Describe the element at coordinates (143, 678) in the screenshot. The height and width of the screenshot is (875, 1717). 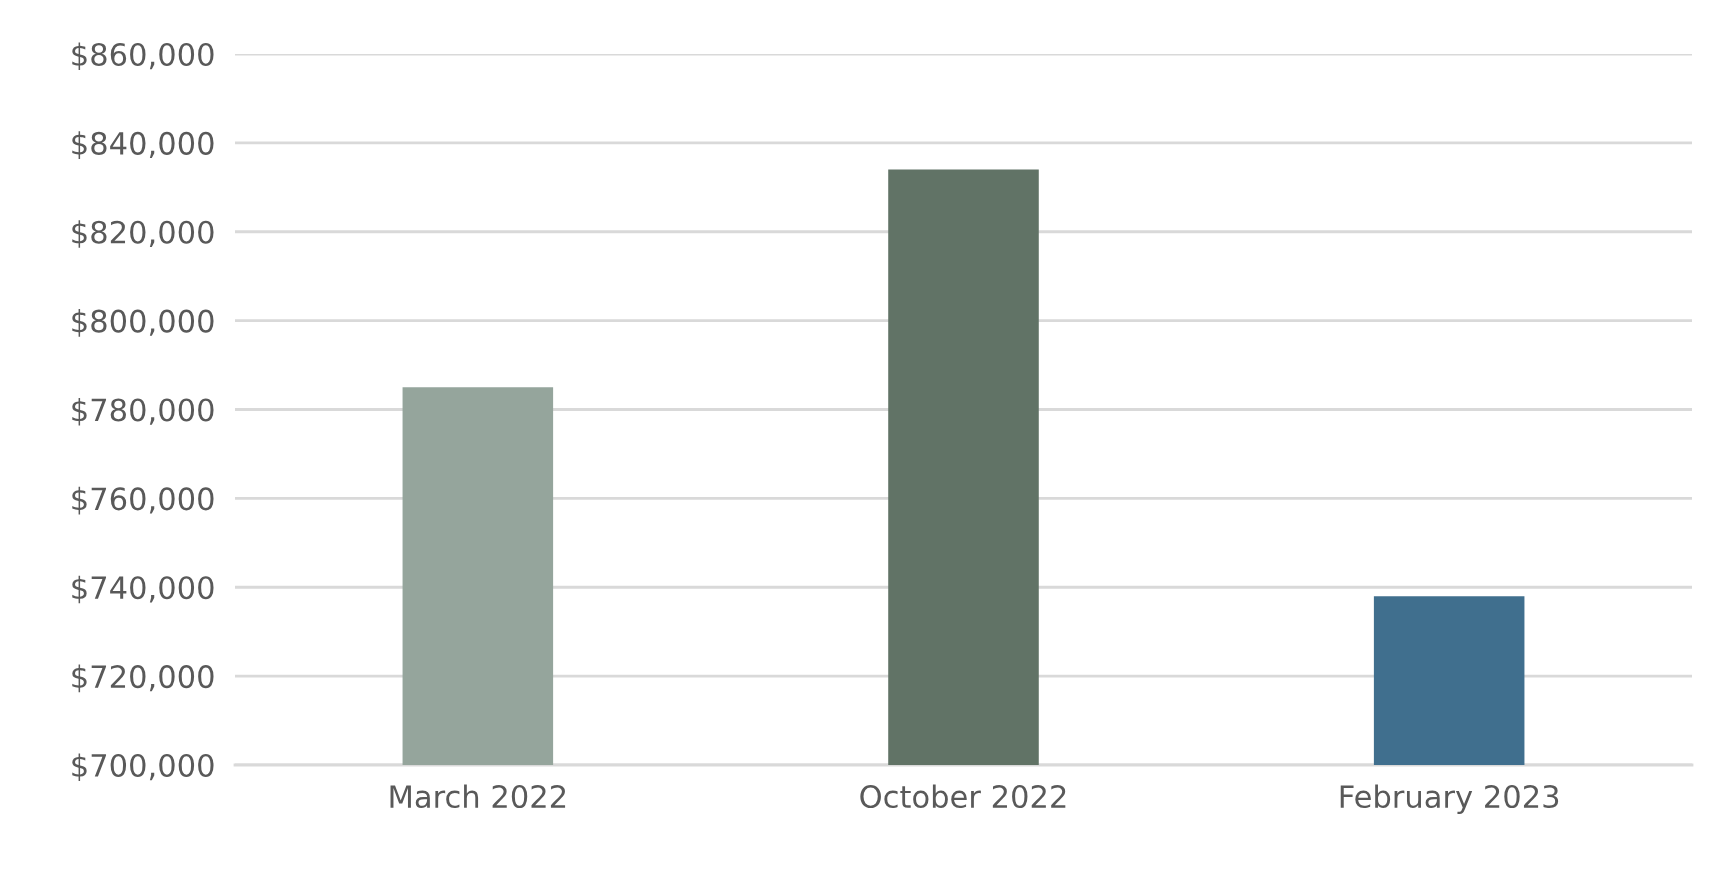
I see `y-tick-label: $720,000` at that location.